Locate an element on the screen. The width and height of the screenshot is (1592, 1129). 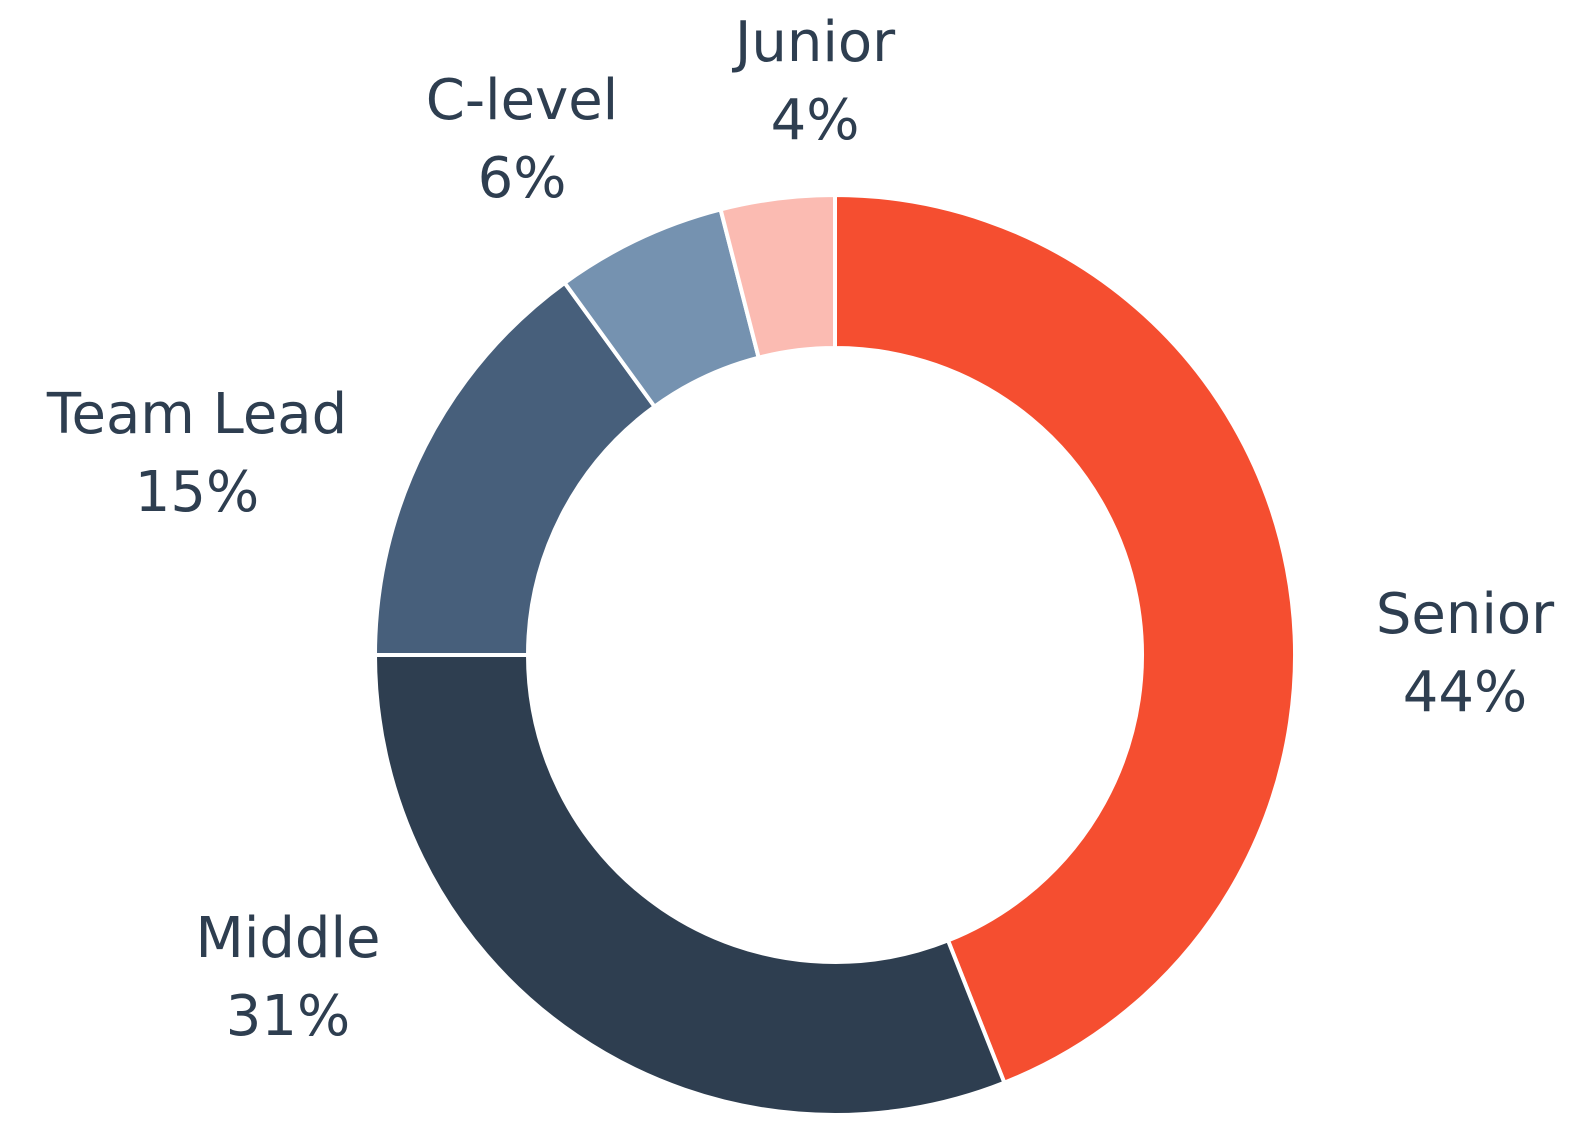
slice-label: Junior is located at coordinates (814, 42).